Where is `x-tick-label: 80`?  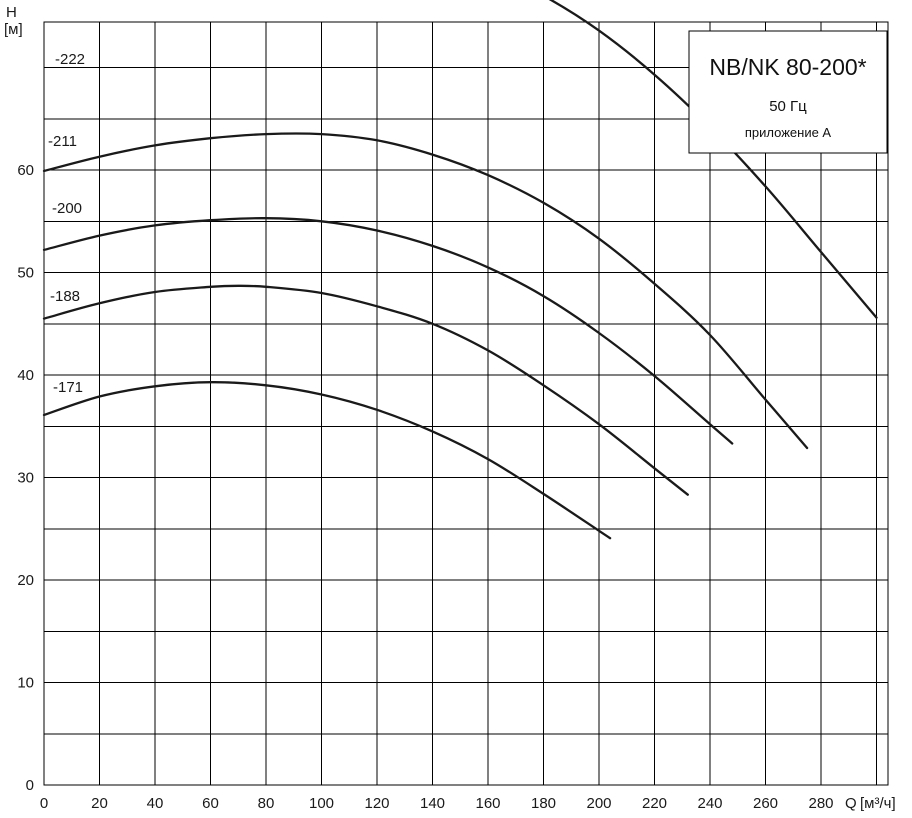 x-tick-label: 80 is located at coordinates (266, 803).